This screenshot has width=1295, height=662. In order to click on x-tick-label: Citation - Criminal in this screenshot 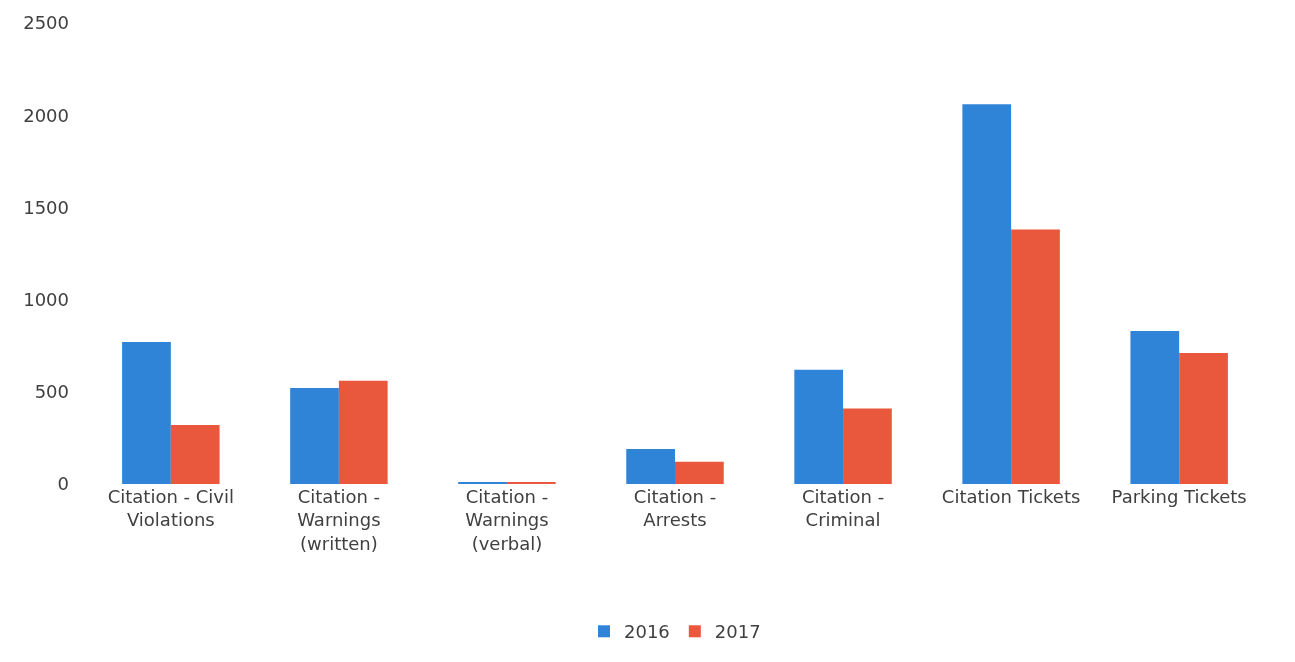, I will do `click(843, 508)`.